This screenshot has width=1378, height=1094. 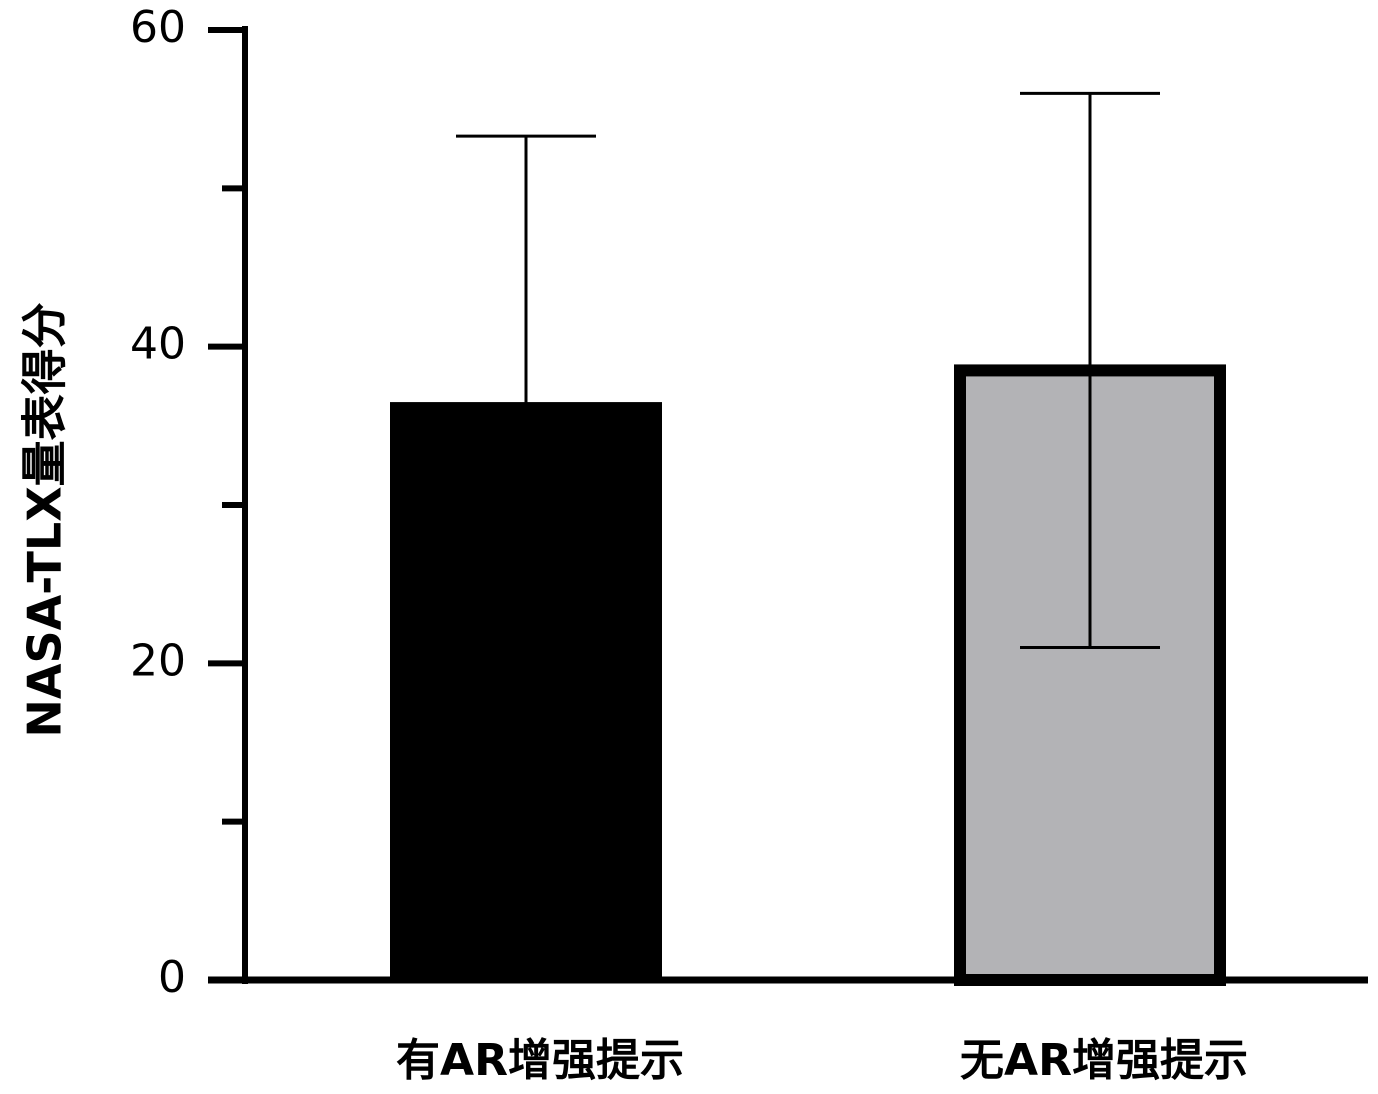 I want to click on y-axis-label: NASA-TLX量表得分, so click(x=45, y=519).